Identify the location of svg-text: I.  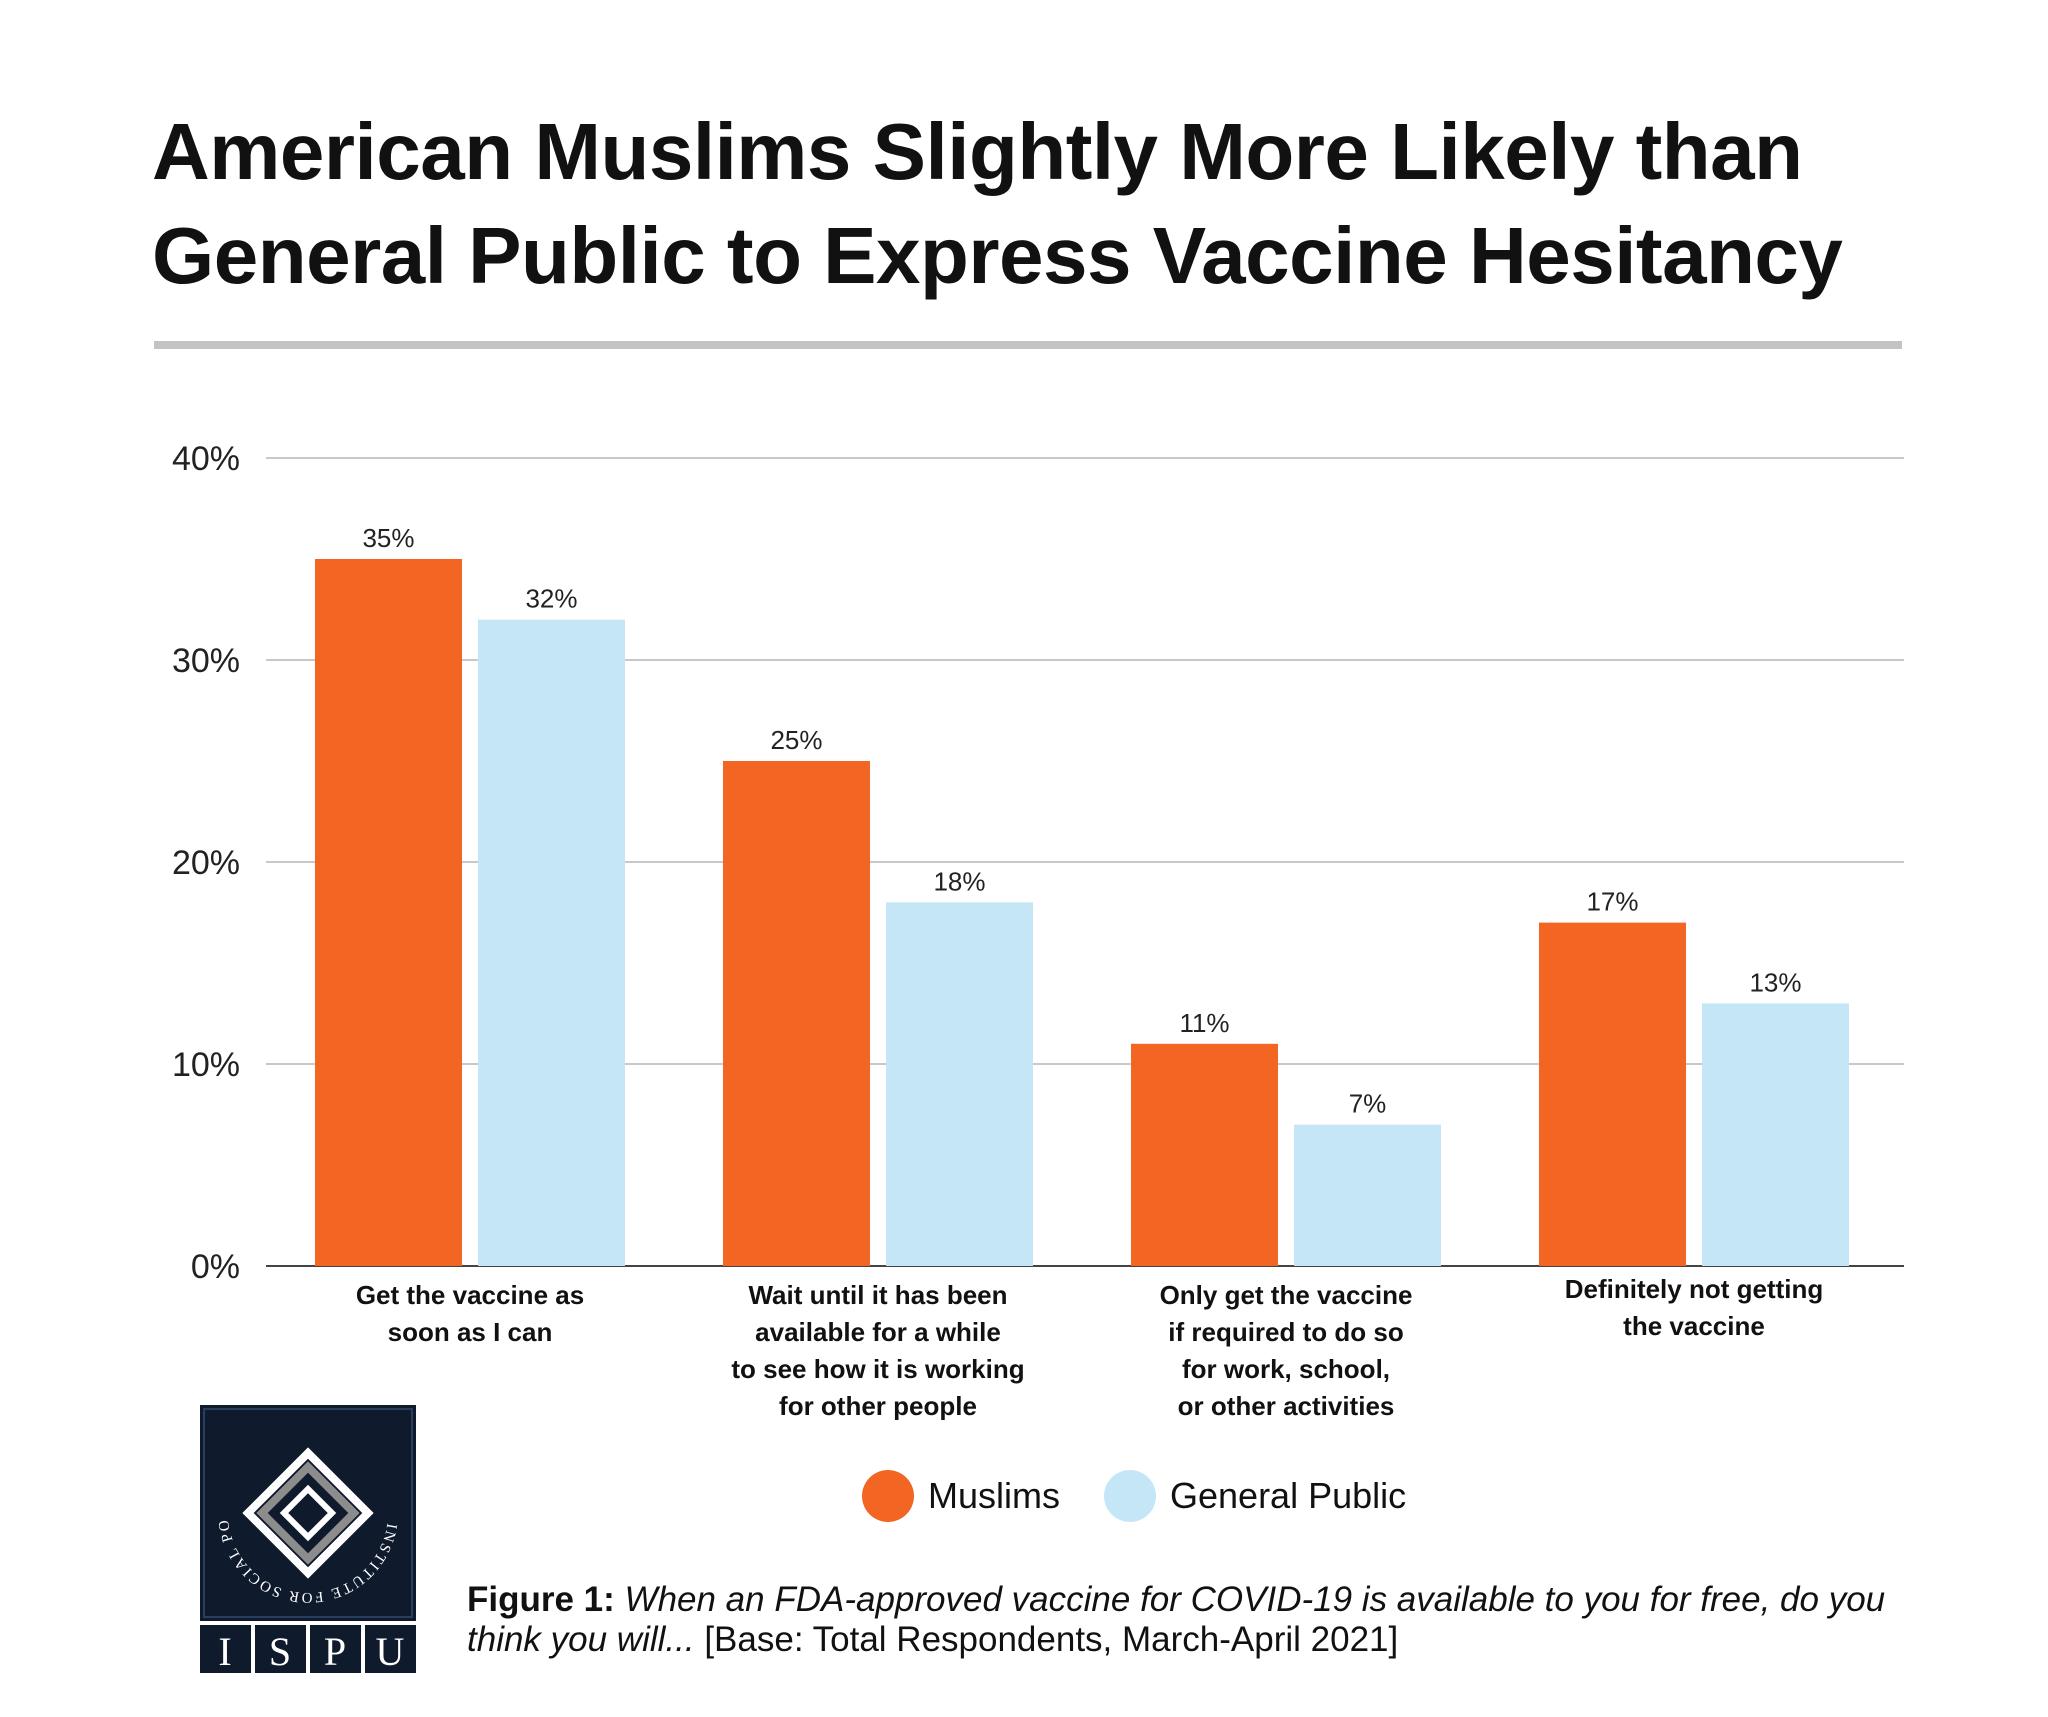
(224, 1651).